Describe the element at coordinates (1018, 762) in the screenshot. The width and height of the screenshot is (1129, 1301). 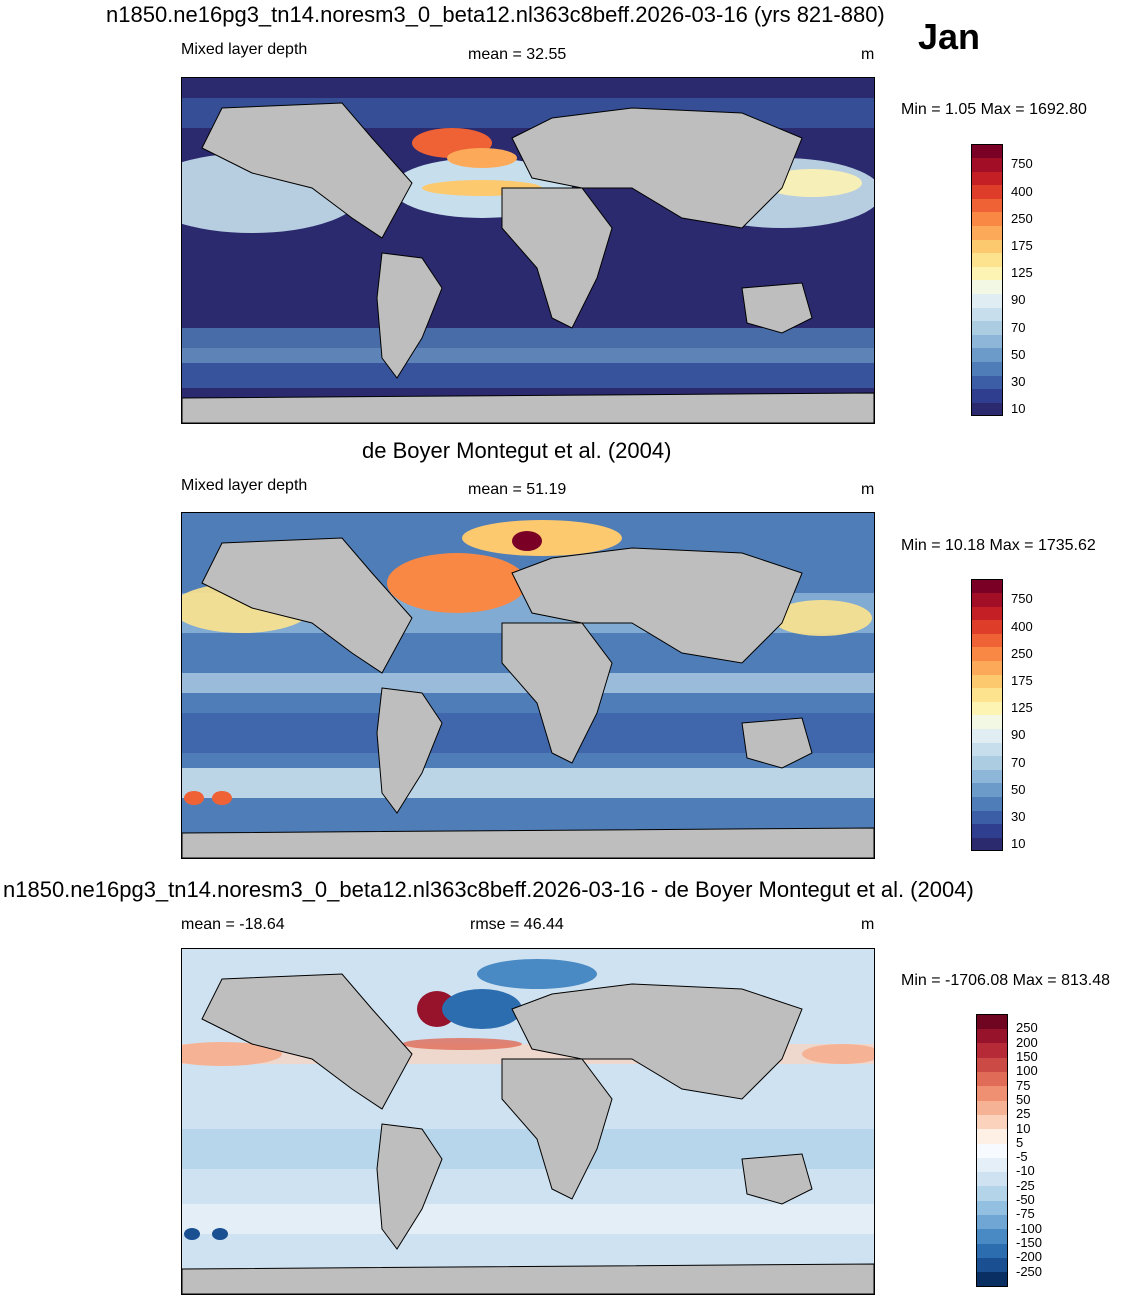
I see `panel2-colorbar-label: 70` at that location.